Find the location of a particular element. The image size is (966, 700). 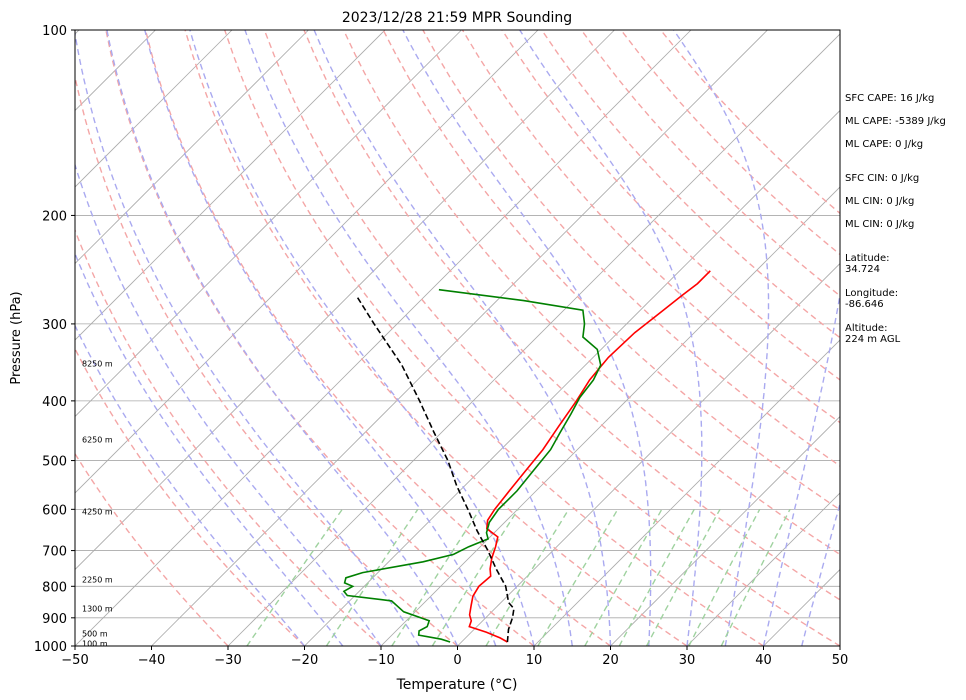

longitude-label: Longitude: is located at coordinates (872, 293).